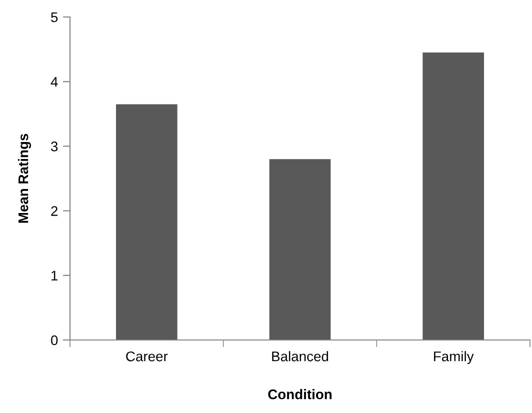 The image size is (532, 413). I want to click on y-tick-label: 5, so click(54, 17).